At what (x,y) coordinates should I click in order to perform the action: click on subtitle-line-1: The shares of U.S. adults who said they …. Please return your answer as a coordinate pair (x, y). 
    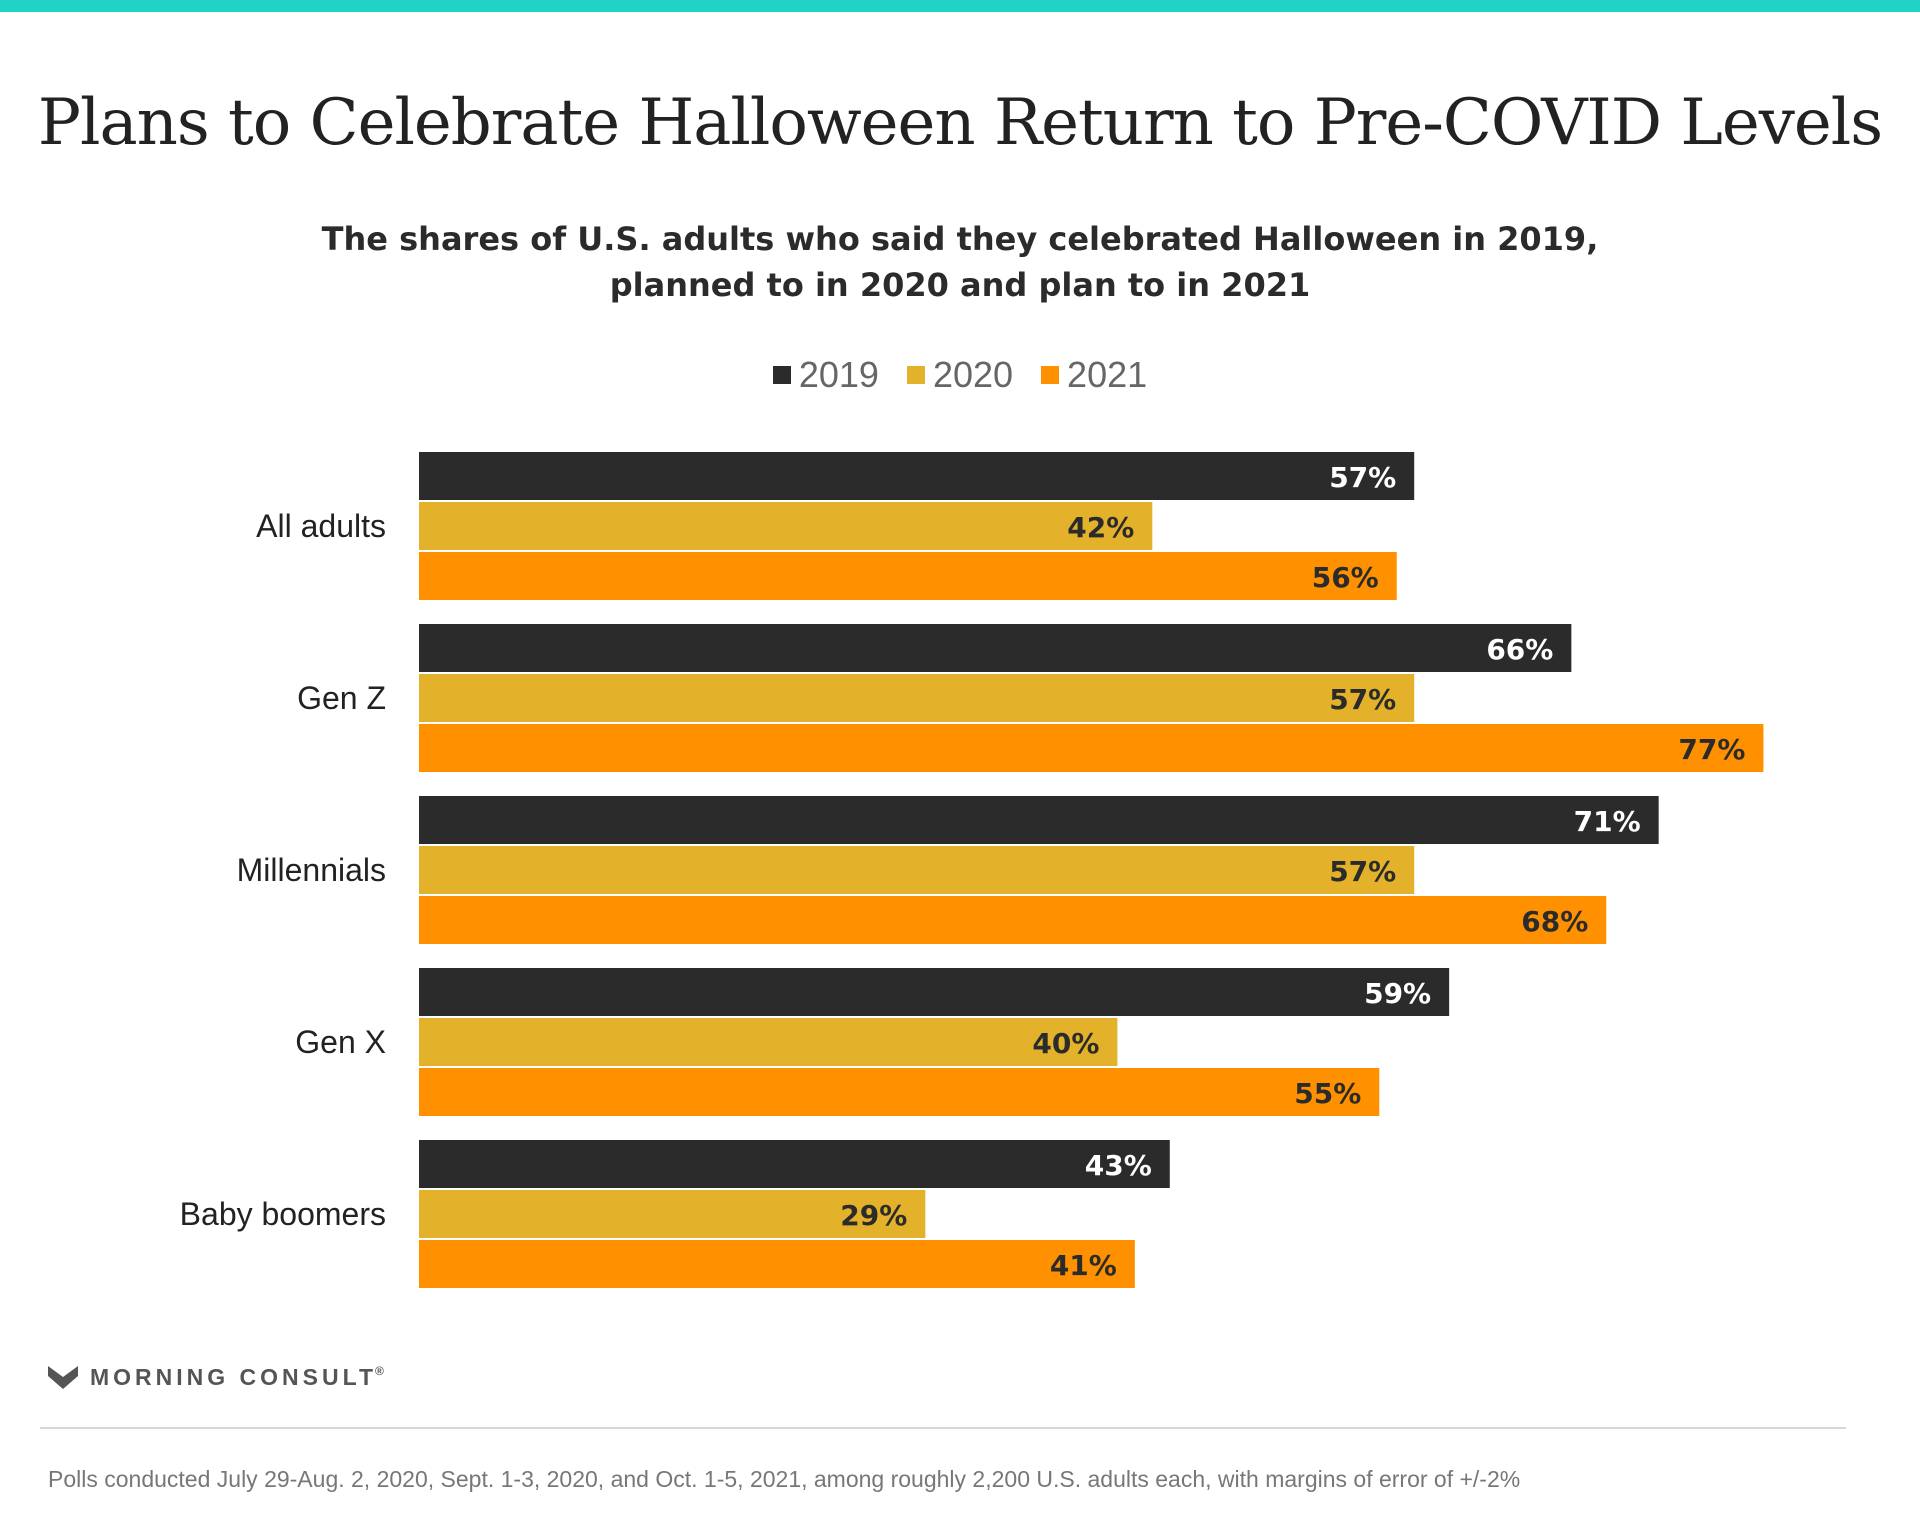
    Looking at the image, I should click on (960, 239).